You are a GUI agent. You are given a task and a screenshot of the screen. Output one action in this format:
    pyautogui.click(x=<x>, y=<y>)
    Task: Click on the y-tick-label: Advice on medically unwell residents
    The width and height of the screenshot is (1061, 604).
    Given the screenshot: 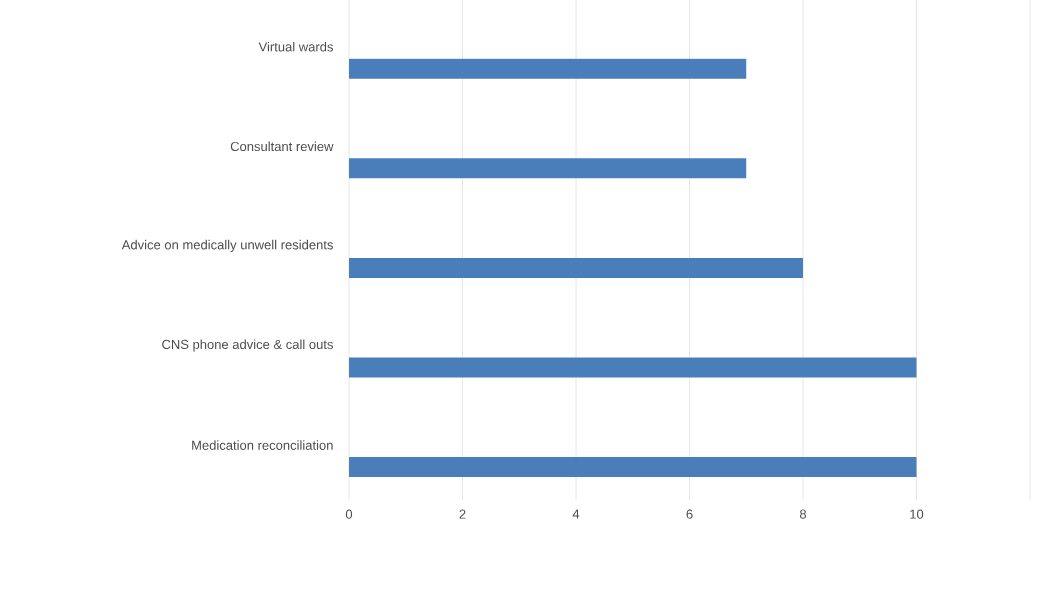 What is the action you would take?
    pyautogui.click(x=227, y=245)
    